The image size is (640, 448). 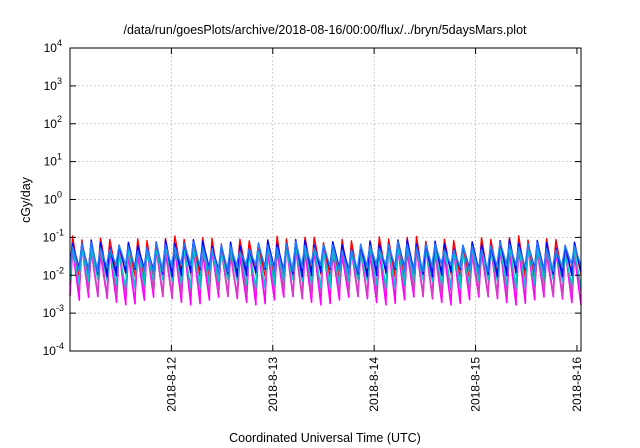 I want to click on y-tick-label: 10⁴, so click(x=53, y=46).